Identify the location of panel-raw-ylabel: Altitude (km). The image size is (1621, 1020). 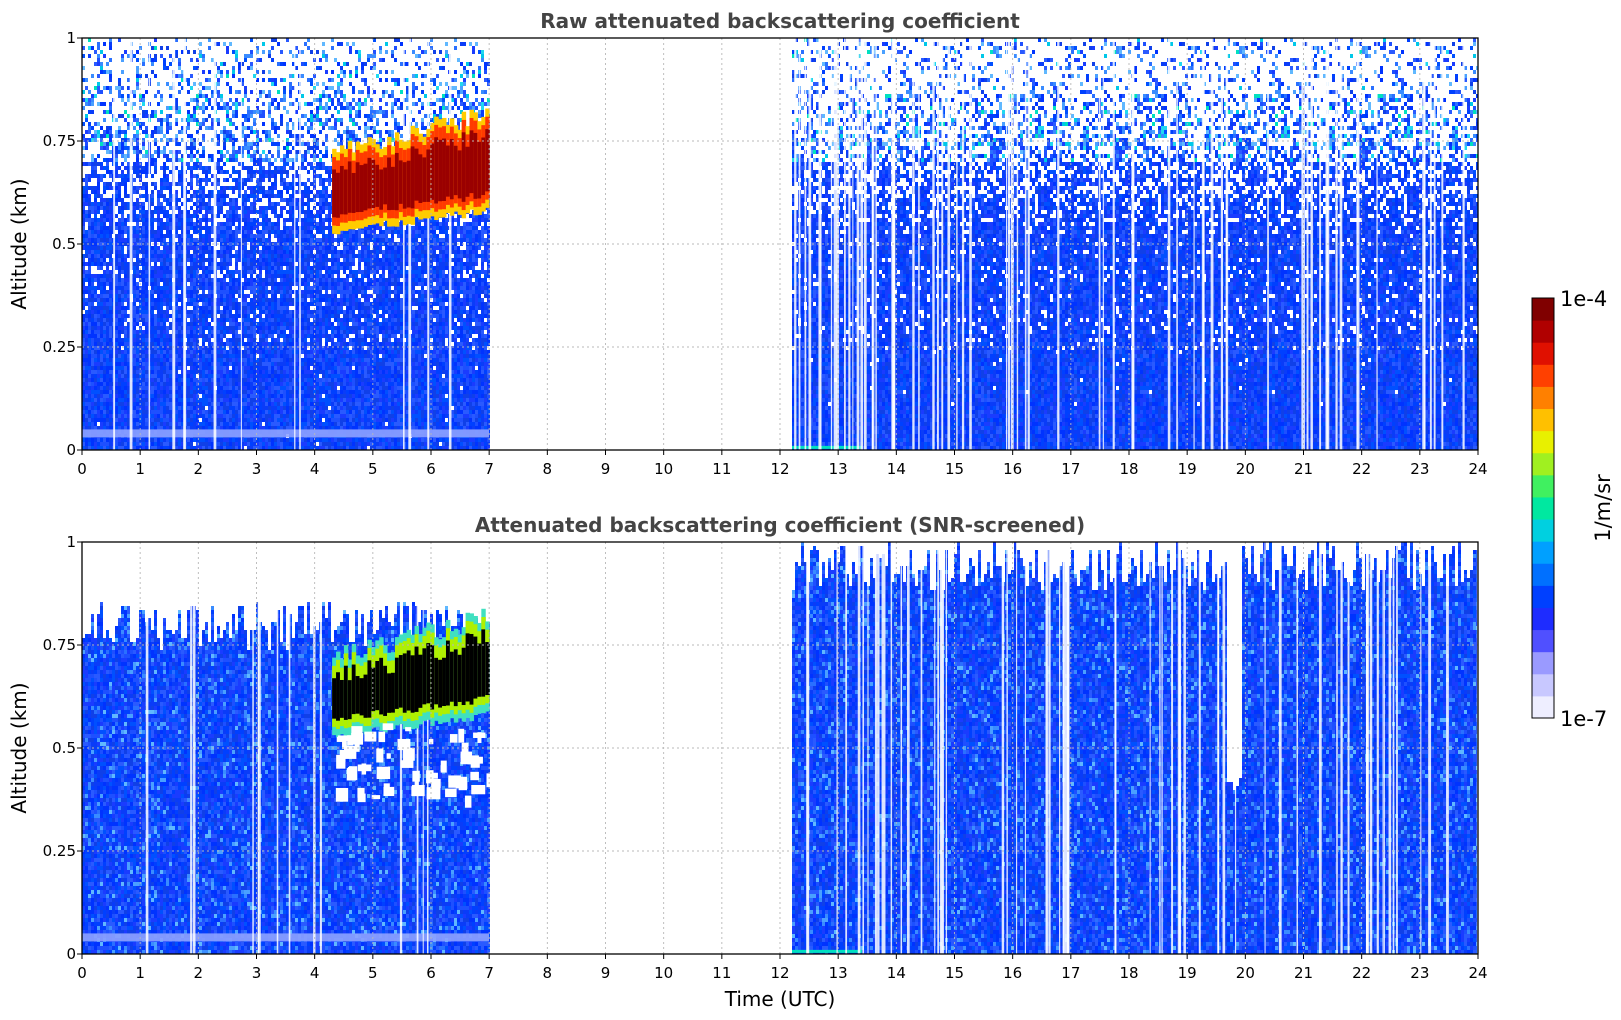
(19, 243).